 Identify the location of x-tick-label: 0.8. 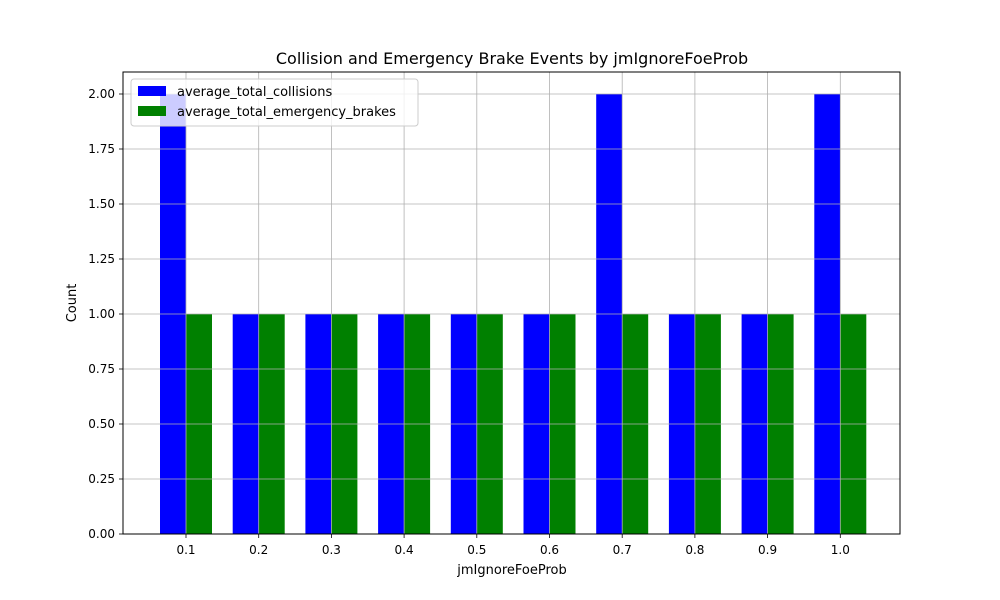
(694, 550).